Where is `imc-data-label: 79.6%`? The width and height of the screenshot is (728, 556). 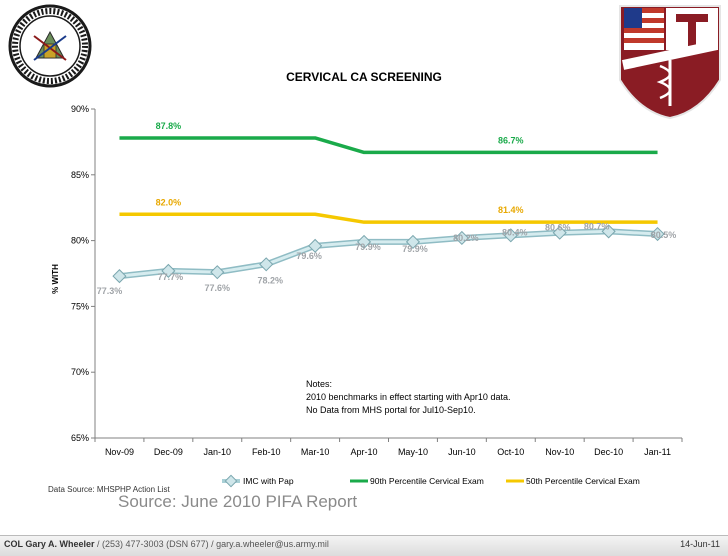 imc-data-label: 79.6% is located at coordinates (309, 256).